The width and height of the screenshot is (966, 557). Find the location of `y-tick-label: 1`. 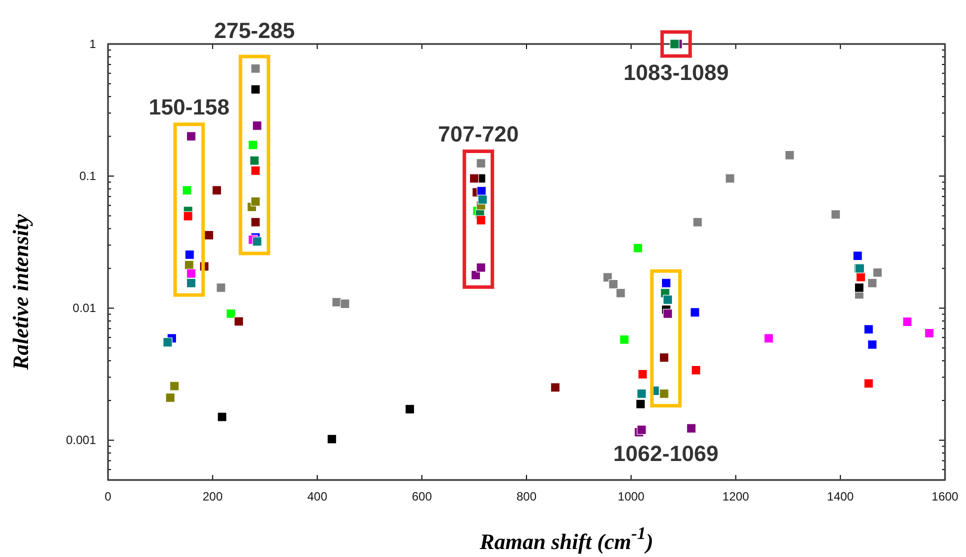

y-tick-label: 1 is located at coordinates (92, 43).